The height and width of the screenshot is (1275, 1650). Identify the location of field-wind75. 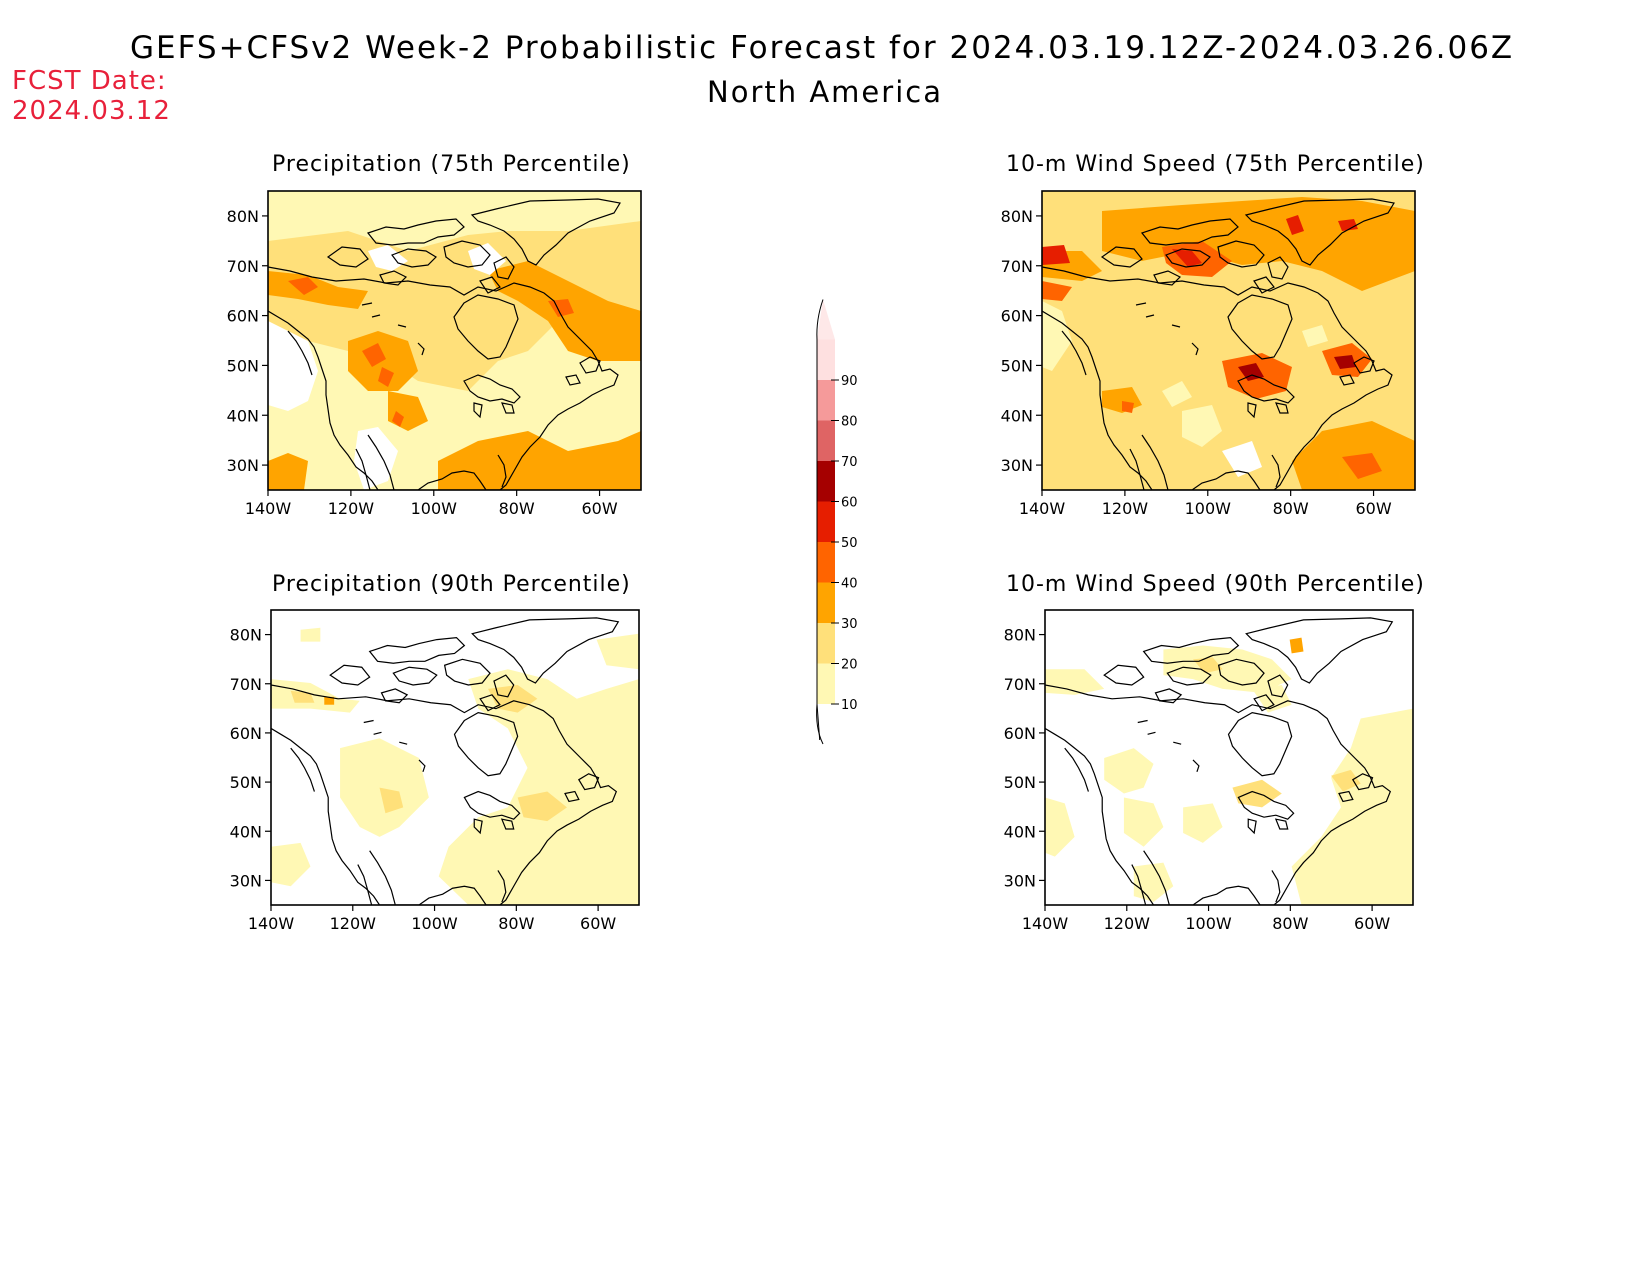
(1228, 340).